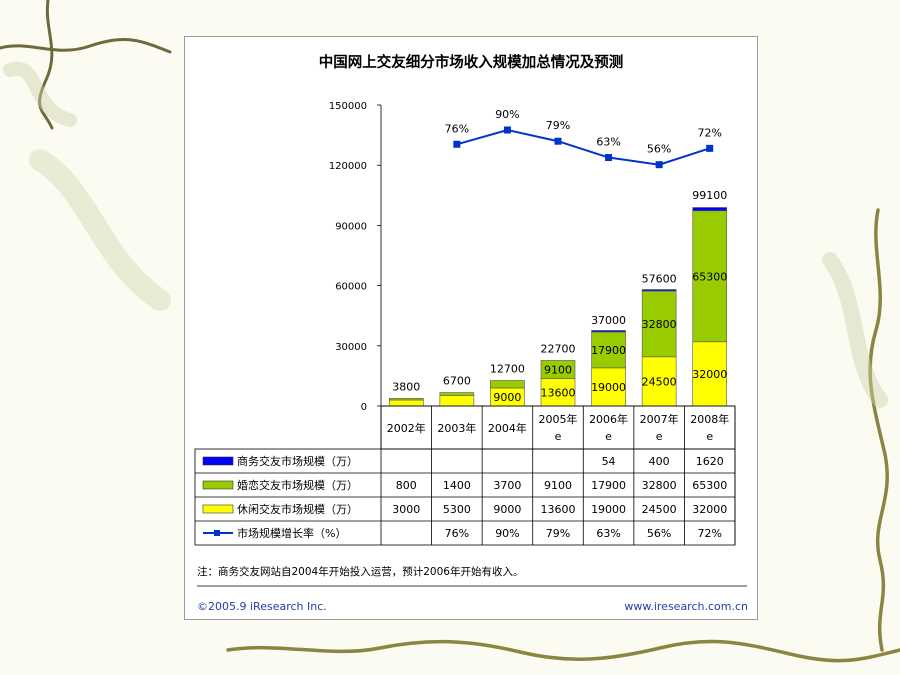 The height and width of the screenshot is (675, 900). What do you see at coordinates (507, 509) in the screenshot?
I see `table-cell: 9000` at bounding box center [507, 509].